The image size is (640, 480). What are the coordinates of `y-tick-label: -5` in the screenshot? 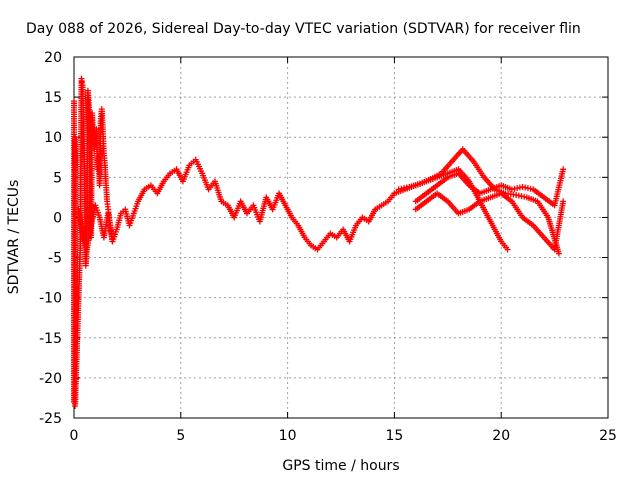 It's located at (55, 259).